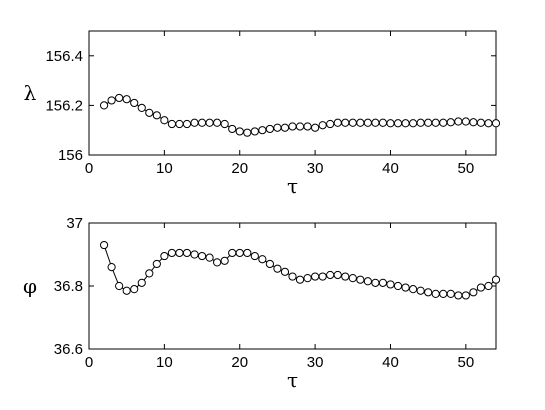  I want to click on lambda-x-tick-label: 10, so click(164, 168).